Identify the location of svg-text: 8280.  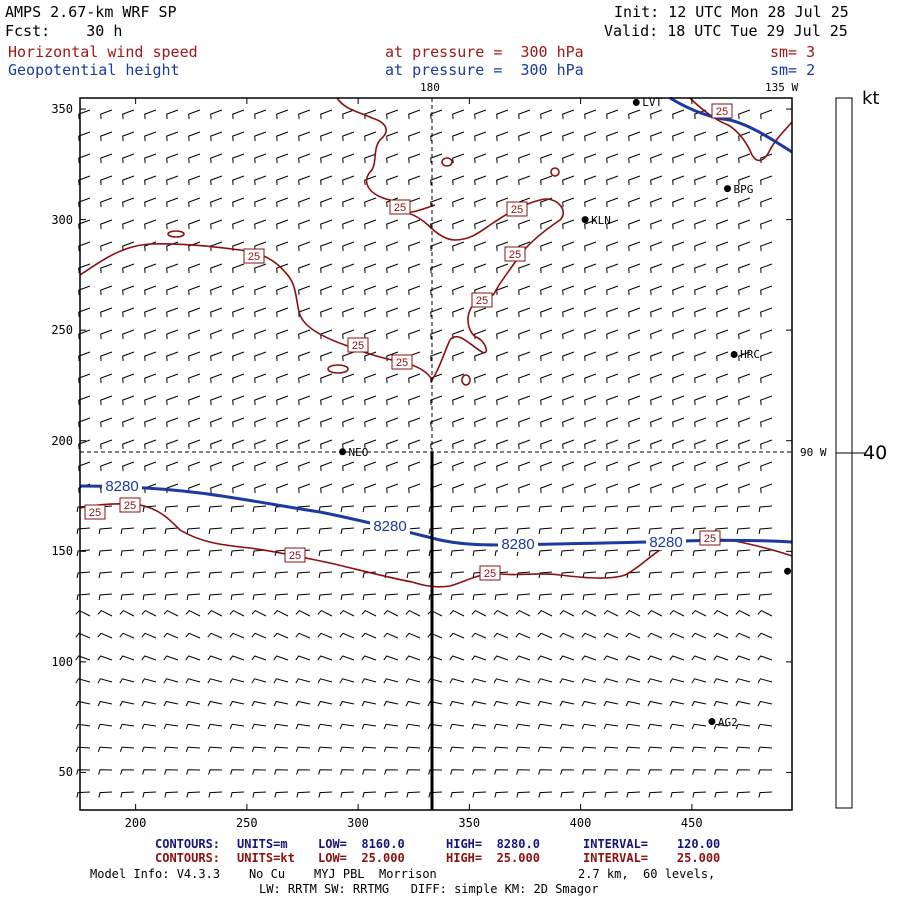
(517, 544).